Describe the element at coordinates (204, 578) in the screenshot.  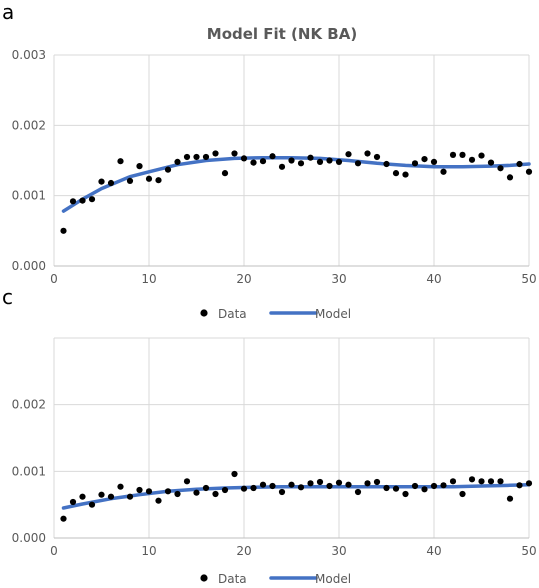
I see `legend-data-marker` at that location.